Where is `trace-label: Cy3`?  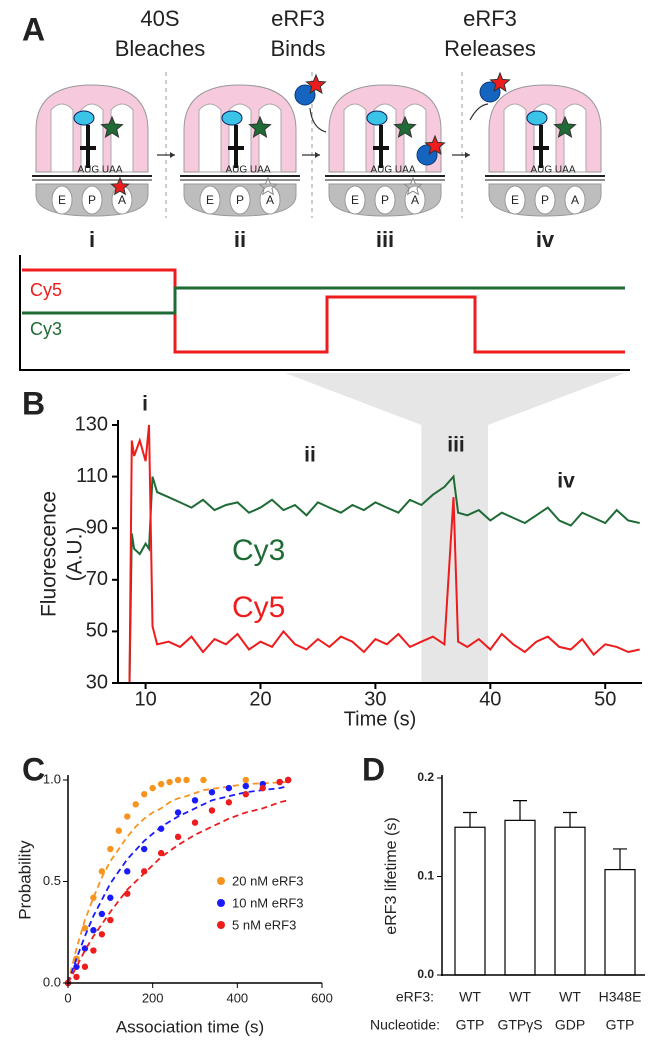 trace-label: Cy3 is located at coordinates (46, 329).